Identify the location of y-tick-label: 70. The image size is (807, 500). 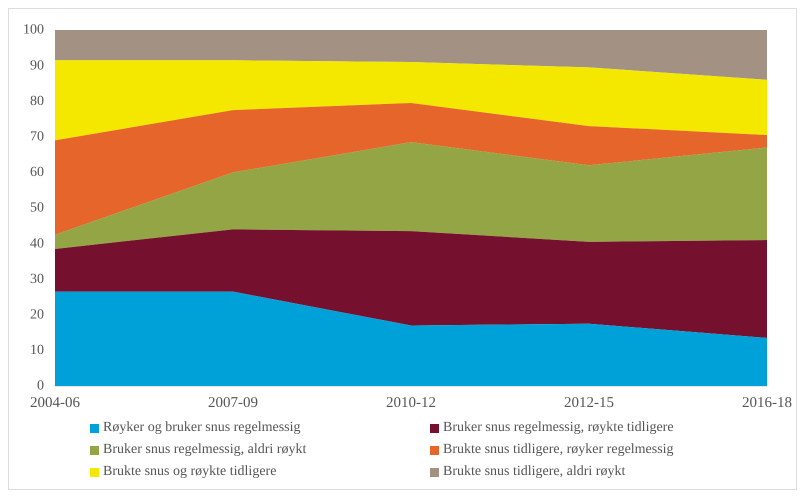
(37, 136).